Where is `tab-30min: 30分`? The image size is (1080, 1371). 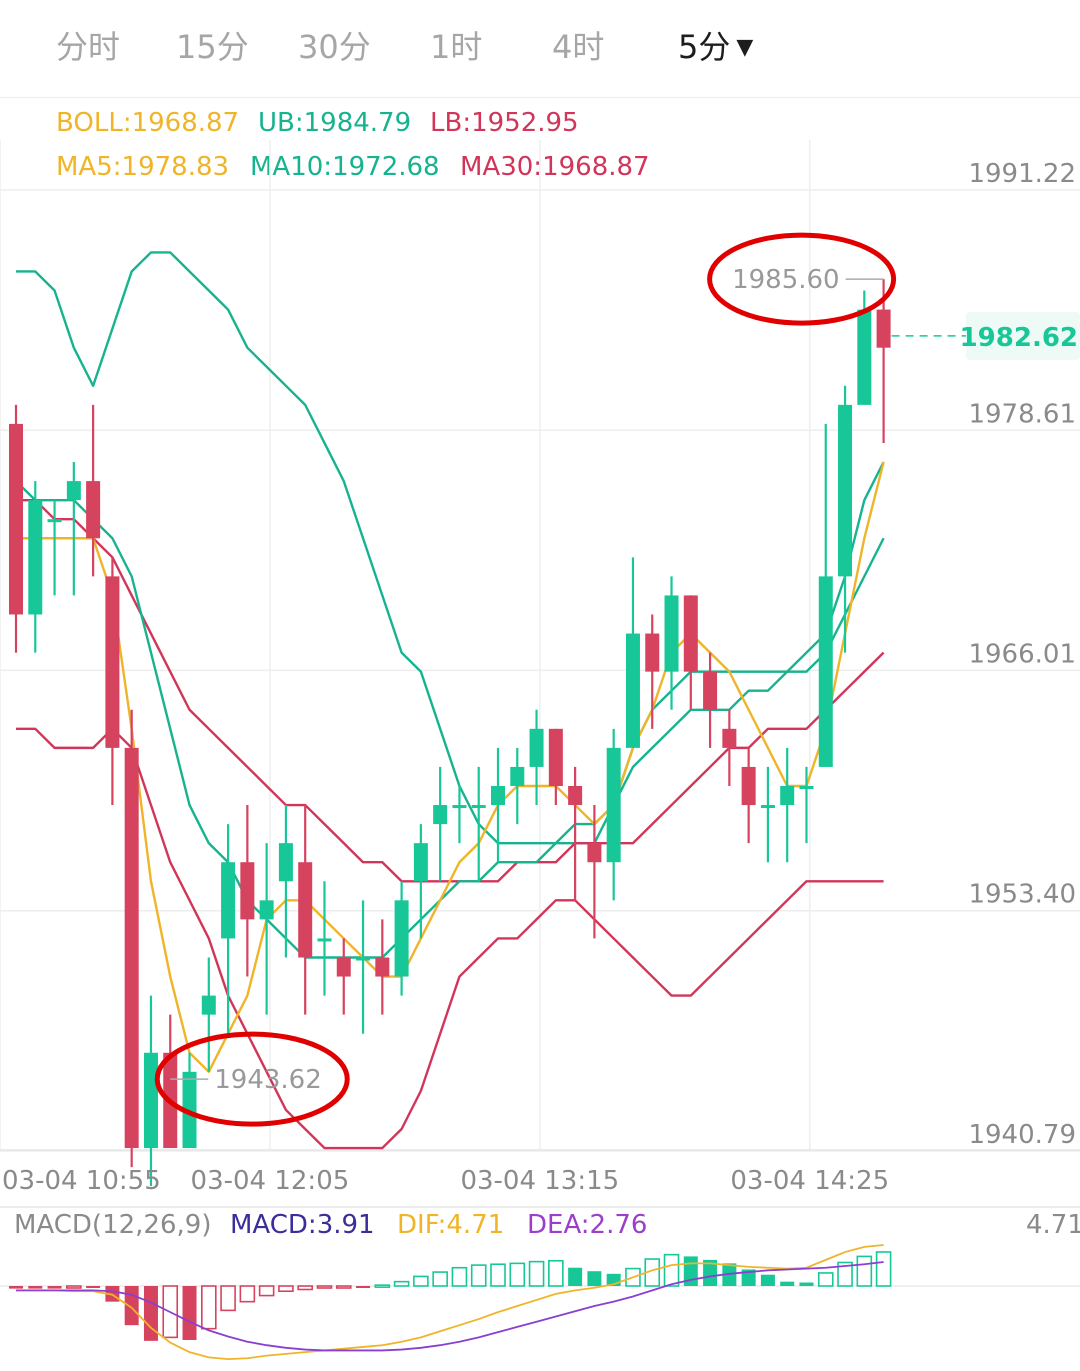
tab-30min: 30分 is located at coordinates (334, 47).